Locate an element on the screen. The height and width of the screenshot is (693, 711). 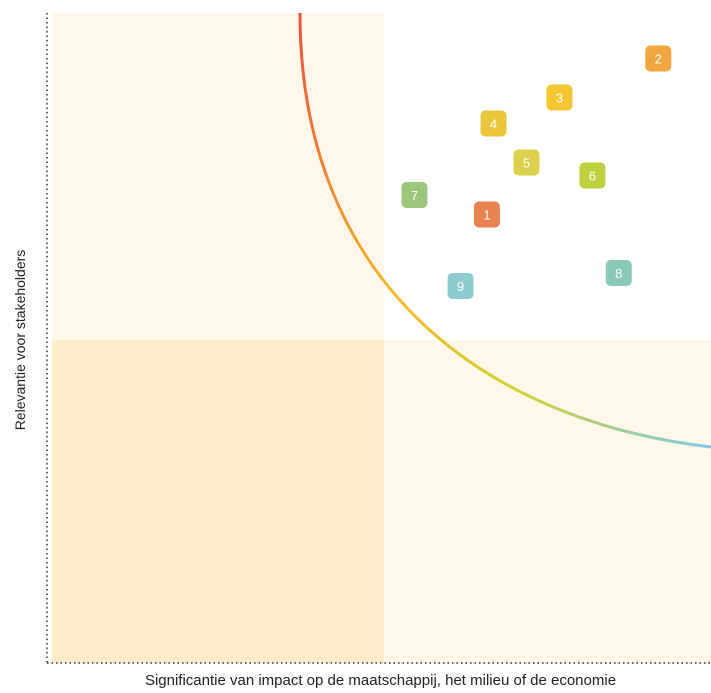
point-label-6: 6 is located at coordinates (592, 176).